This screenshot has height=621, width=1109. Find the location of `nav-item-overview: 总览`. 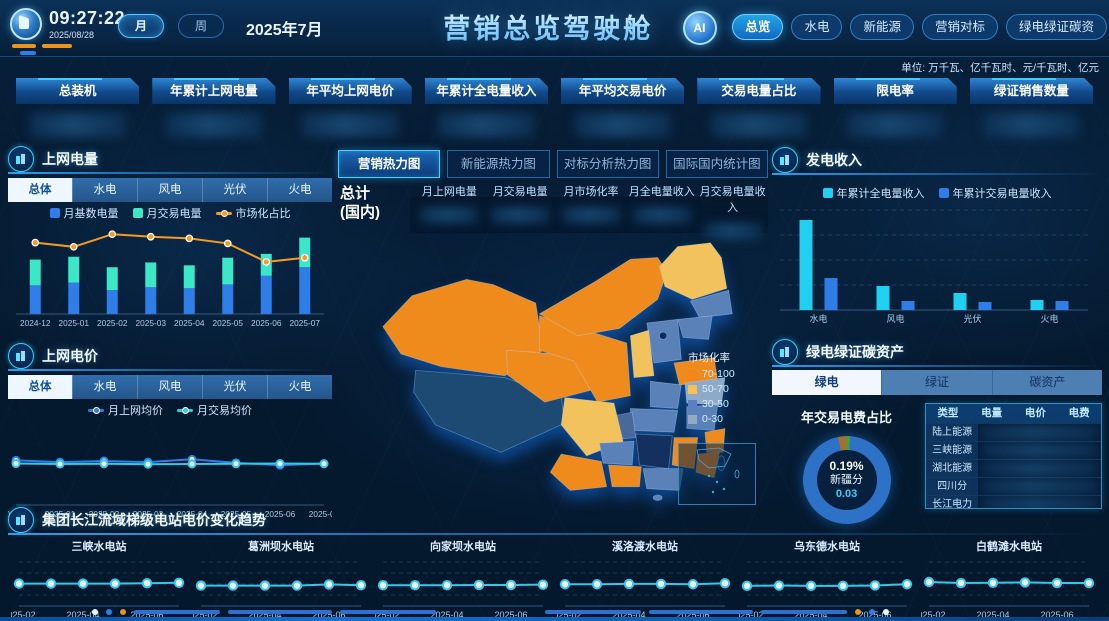

nav-item-overview: 总览 is located at coordinates (758, 27).